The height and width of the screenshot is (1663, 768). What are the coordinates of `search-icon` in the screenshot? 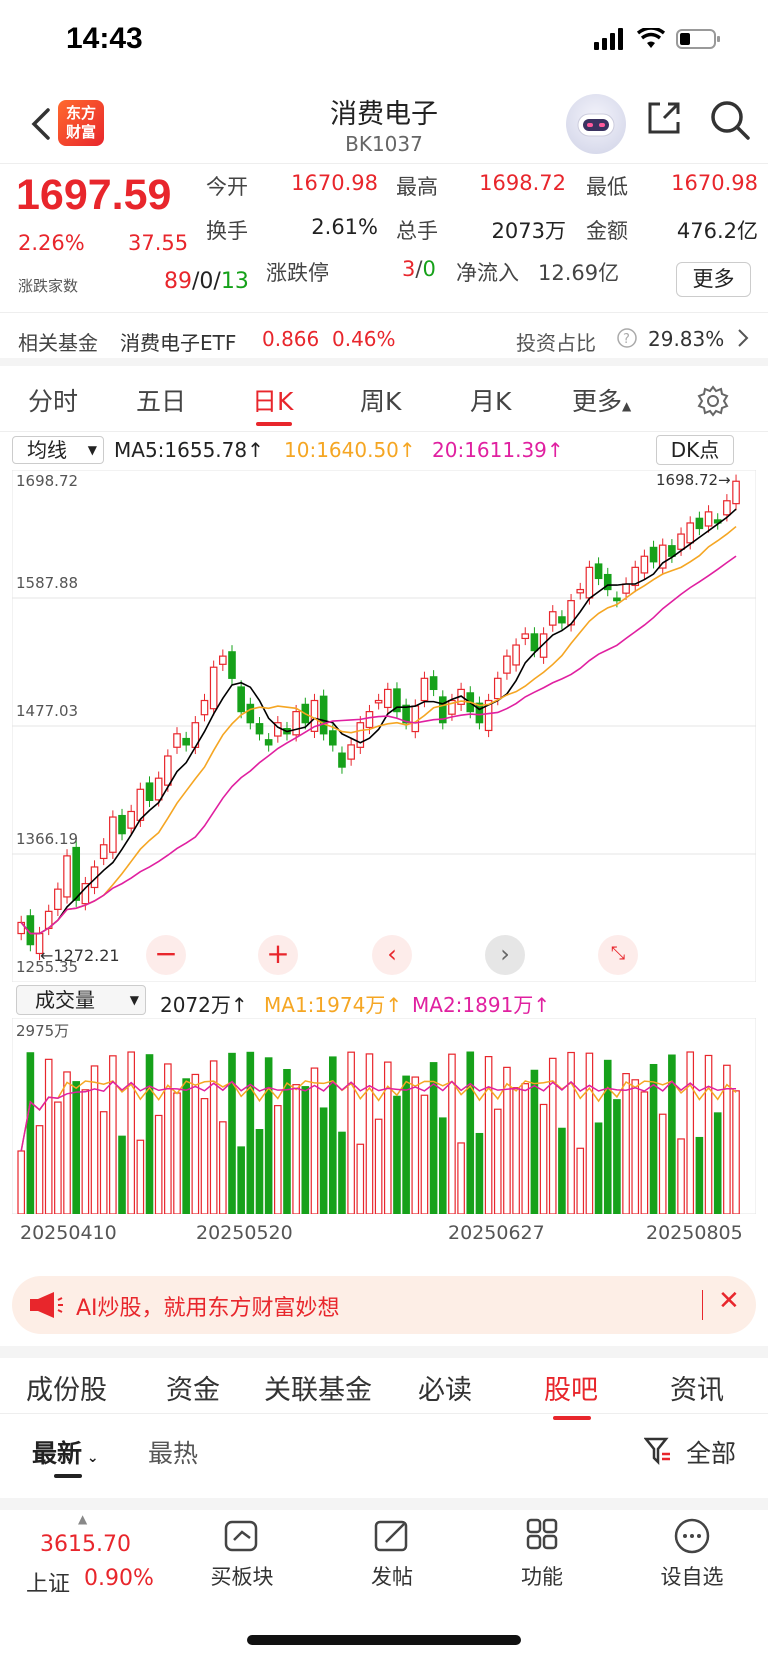 It's located at (730, 120).